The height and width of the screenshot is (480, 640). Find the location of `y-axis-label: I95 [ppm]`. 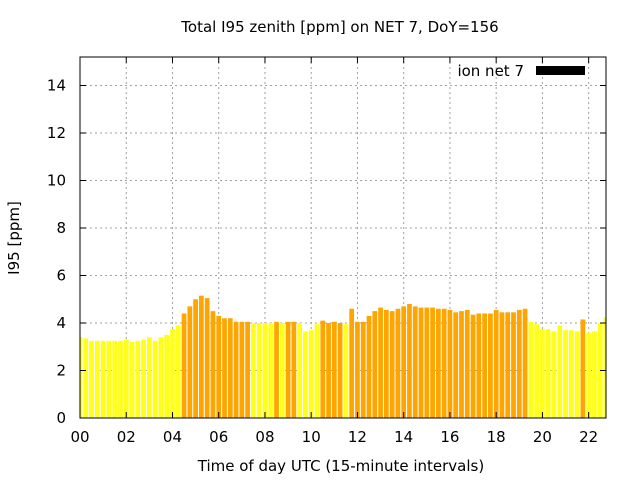

y-axis-label: I95 [ppm] is located at coordinates (14, 238).